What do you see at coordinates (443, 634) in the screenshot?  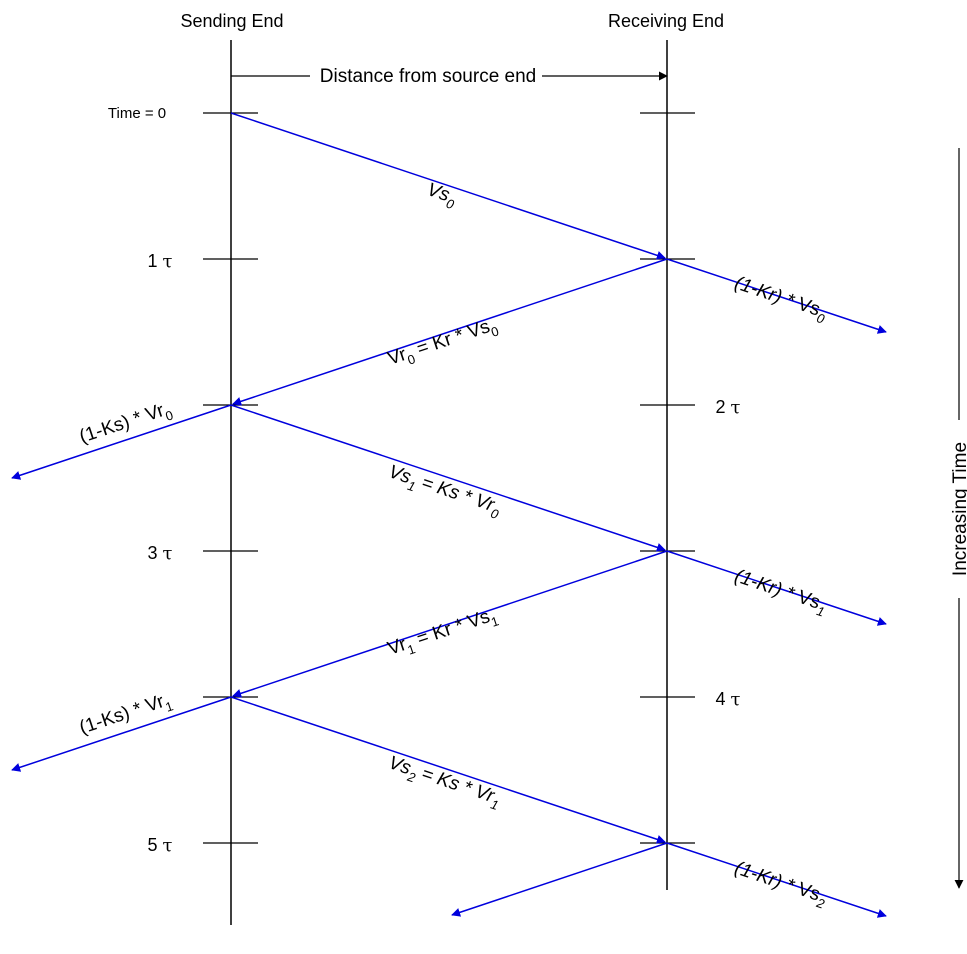 I see `label-vr1: Vr1 = Kr * Vs1` at bounding box center [443, 634].